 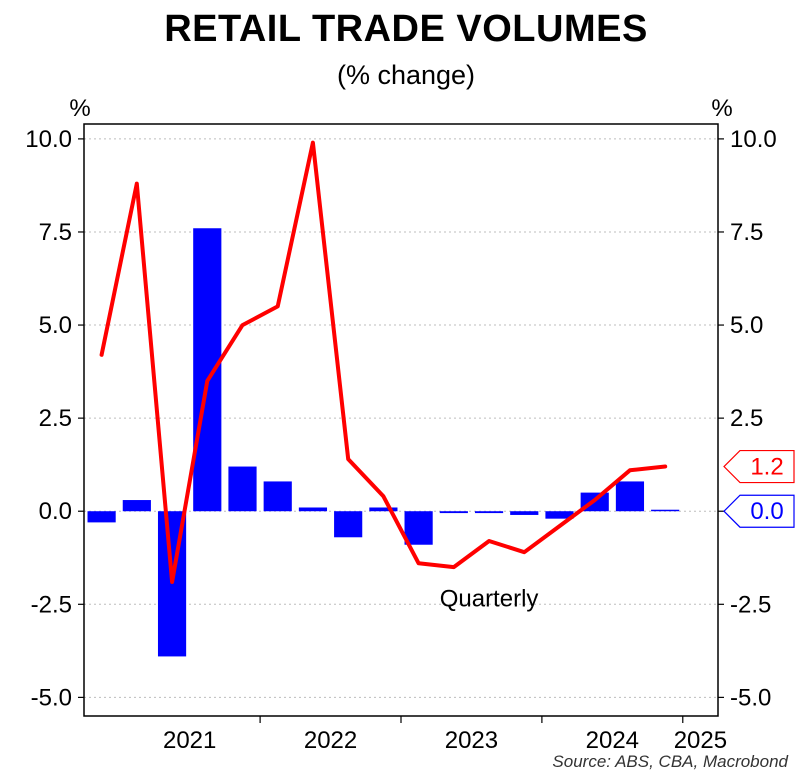 What do you see at coordinates (766, 511) in the screenshot?
I see `end-tag-label: 0.0` at bounding box center [766, 511].